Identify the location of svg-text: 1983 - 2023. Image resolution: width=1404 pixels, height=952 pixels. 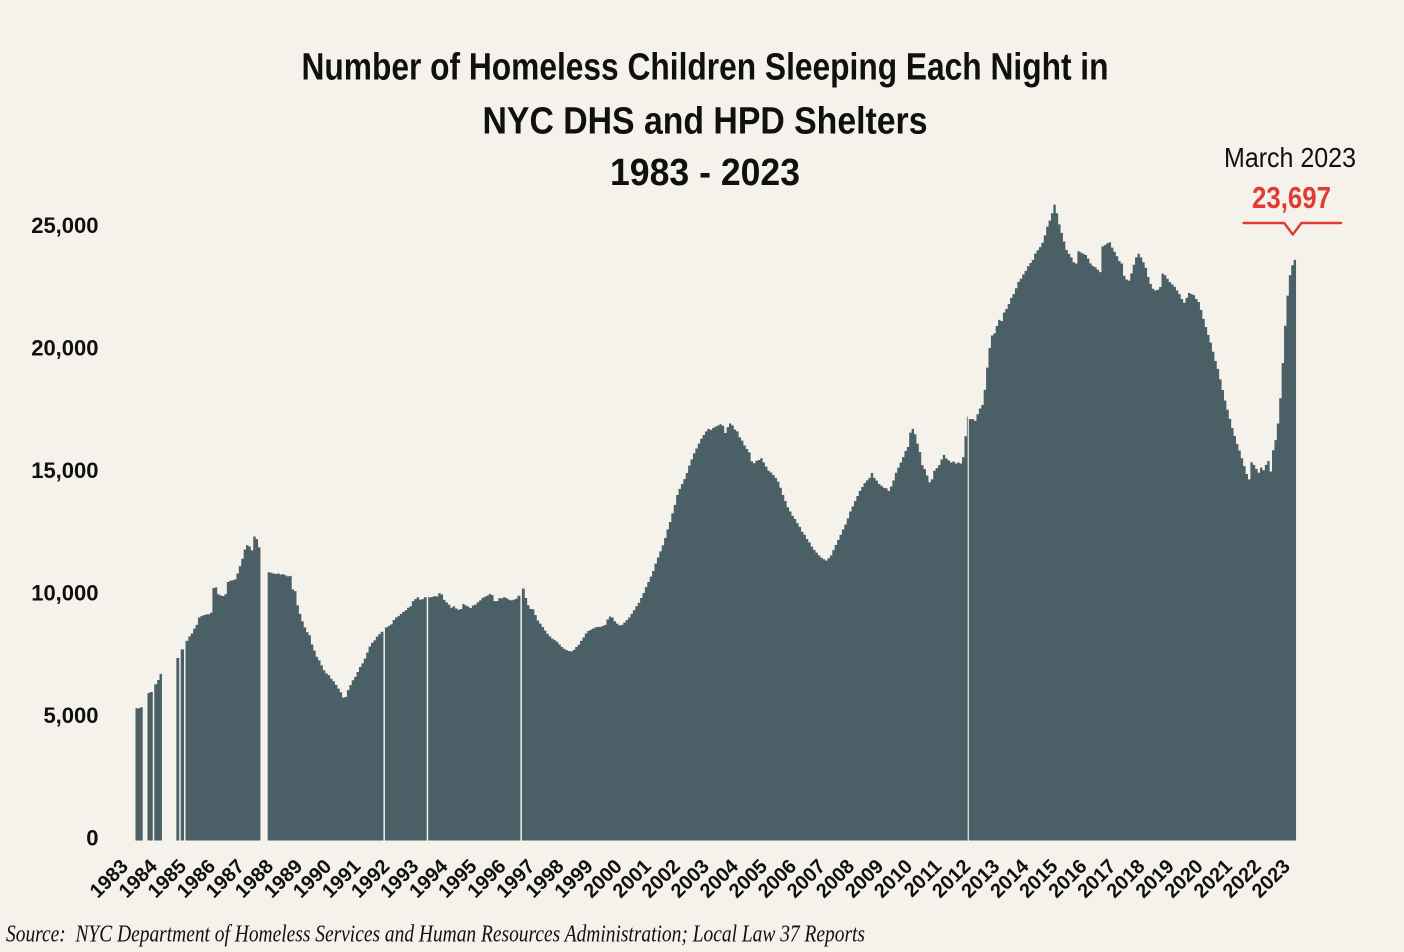
(705, 173).